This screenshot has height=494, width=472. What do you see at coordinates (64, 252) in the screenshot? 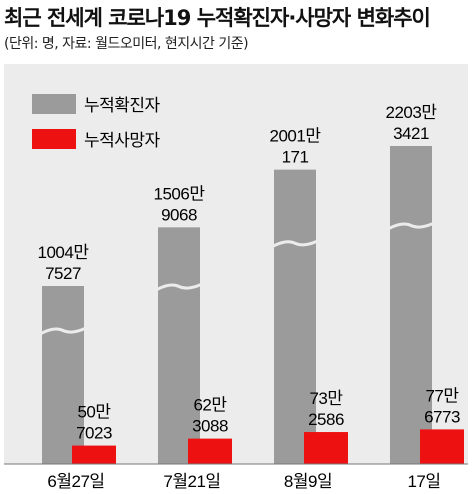
I see `data-label-confirmed: 1004만` at bounding box center [64, 252].